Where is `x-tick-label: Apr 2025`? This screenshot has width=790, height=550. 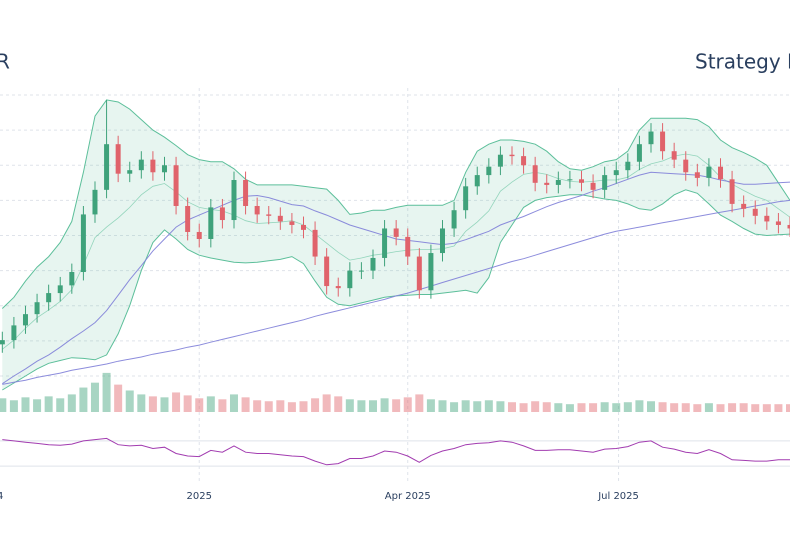
x-tick-label: Apr 2025 is located at coordinates (408, 496).